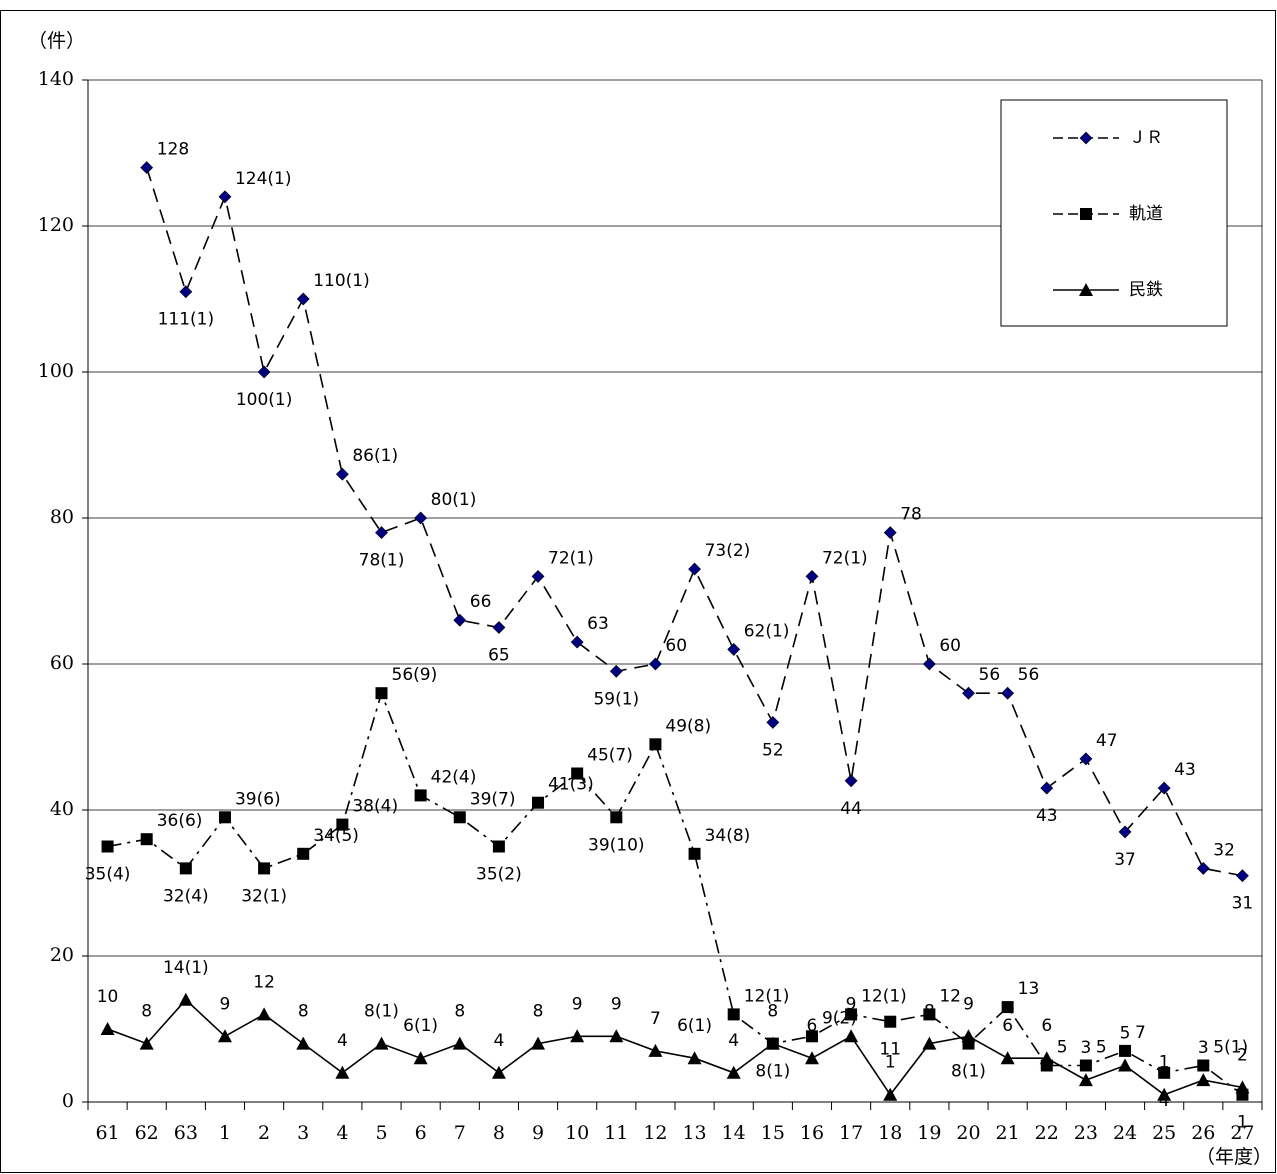 The width and height of the screenshot is (1277, 1174). I want to click on data-label: 128, so click(173, 150).